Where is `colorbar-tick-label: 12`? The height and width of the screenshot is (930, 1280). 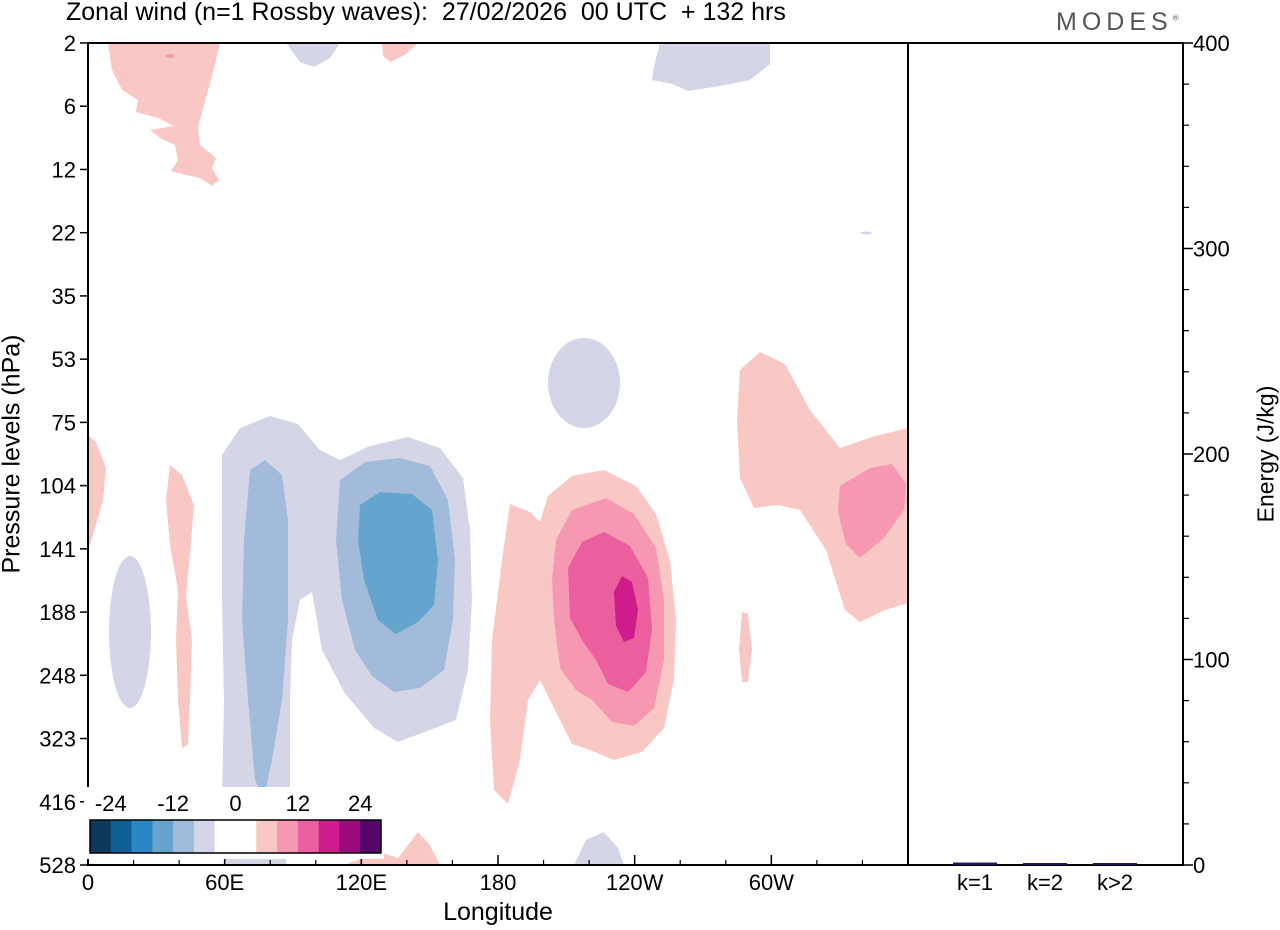
colorbar-tick-label: 12 is located at coordinates (298, 803).